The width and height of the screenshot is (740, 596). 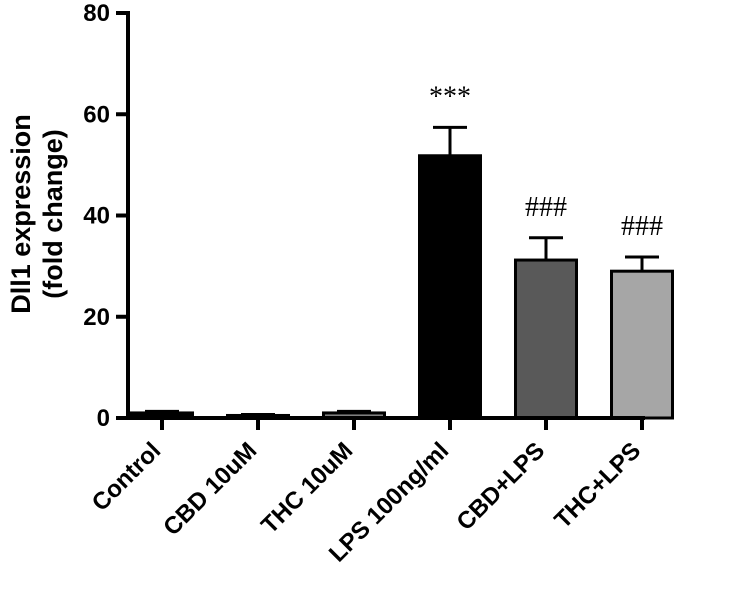 What do you see at coordinates (96, 216) in the screenshot?
I see `y-tick-label: 40` at bounding box center [96, 216].